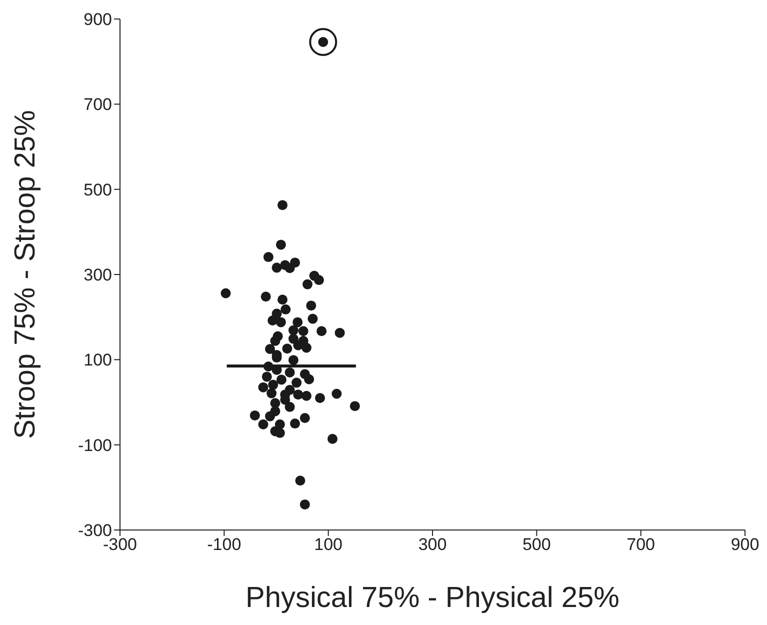 The width and height of the screenshot is (767, 625). What do you see at coordinates (120, 544) in the screenshot?
I see `x-tick-label: -300` at bounding box center [120, 544].